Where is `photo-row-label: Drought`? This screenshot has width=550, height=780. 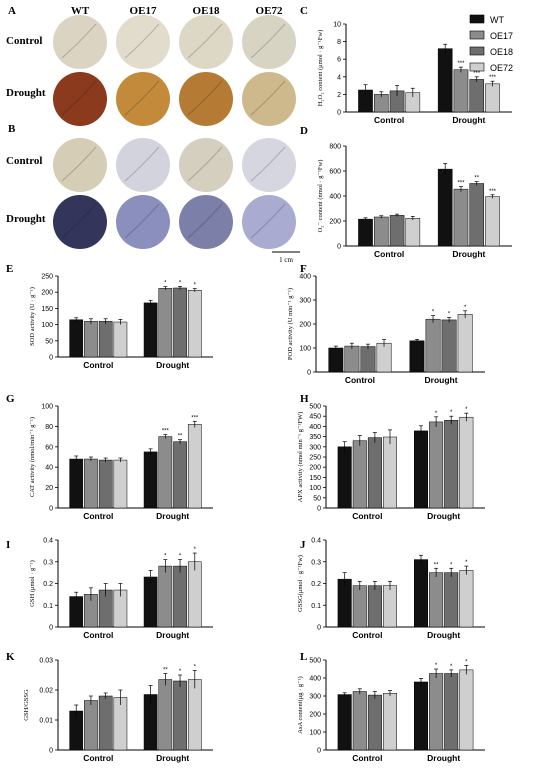 photo-row-label: Drought is located at coordinates (26, 219).